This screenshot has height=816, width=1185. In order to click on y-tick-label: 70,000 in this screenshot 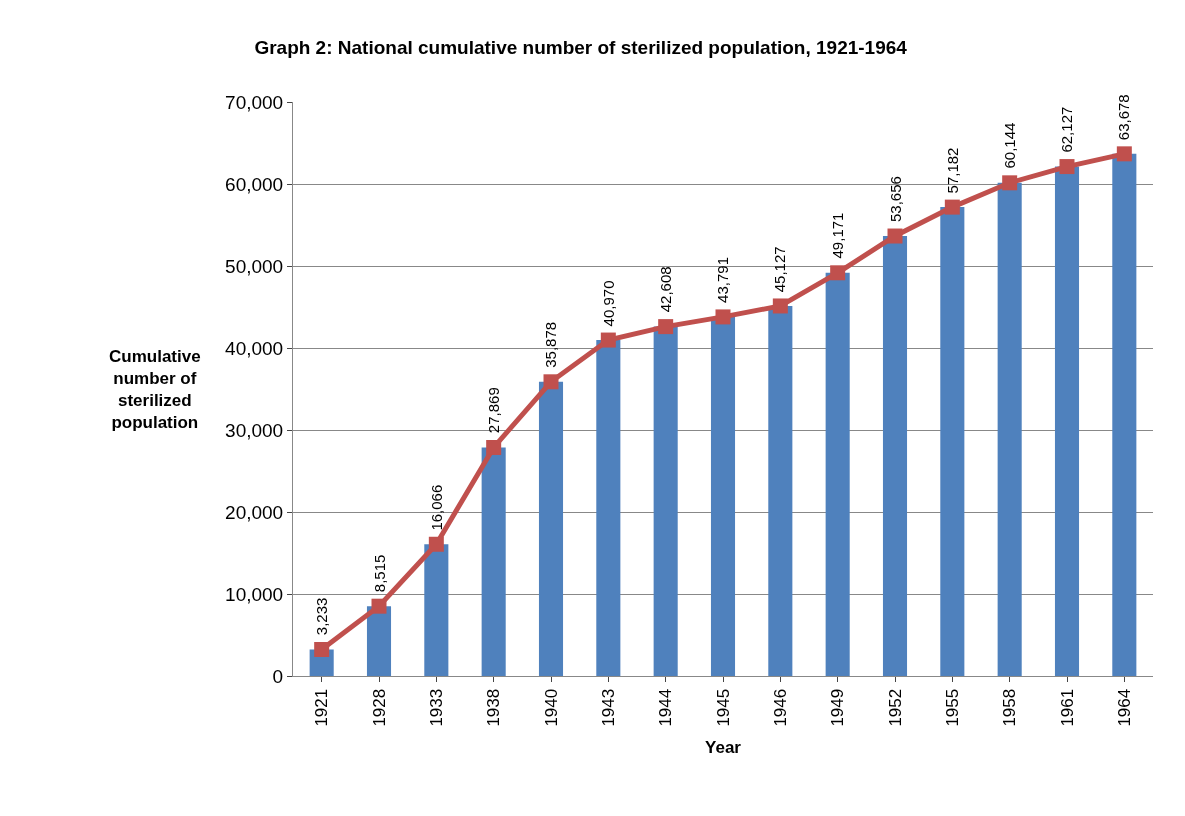, I will do `click(254, 102)`.